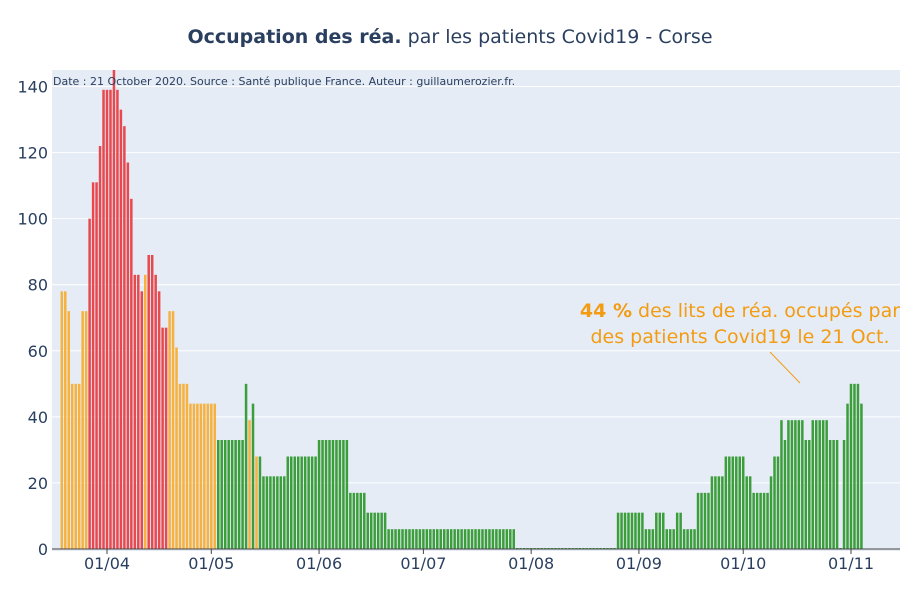 The height and width of the screenshot is (600, 900). I want to click on x-tick-7: 01/11, so click(851, 563).